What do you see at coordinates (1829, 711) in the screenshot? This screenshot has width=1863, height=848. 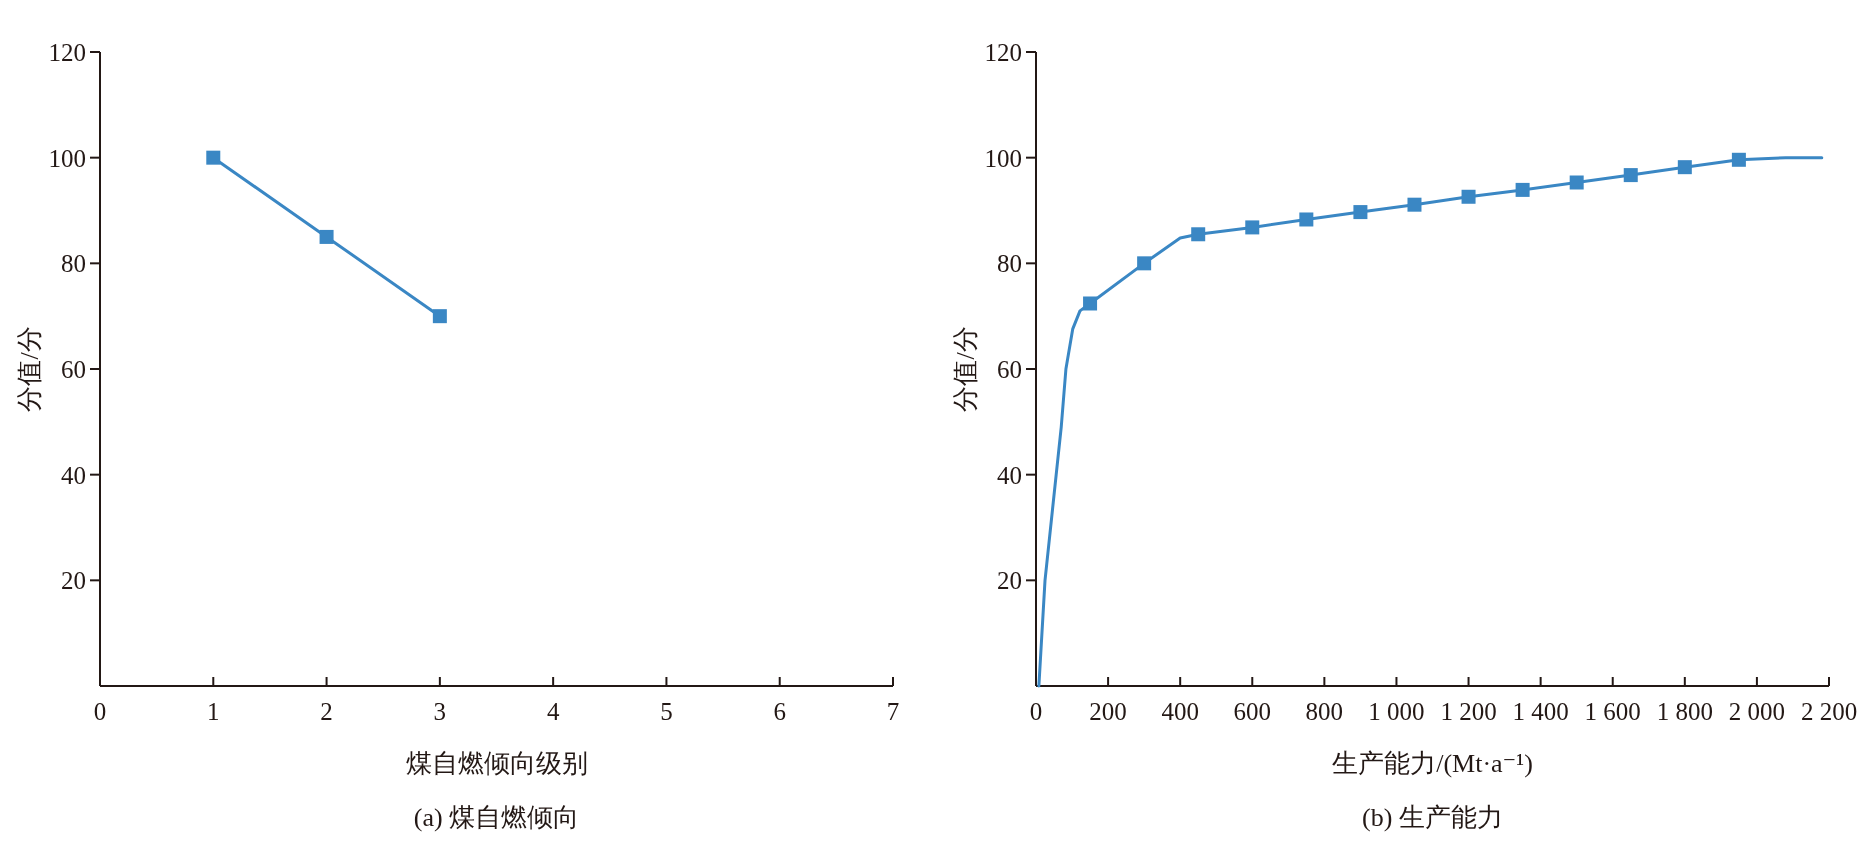 I see `x-tick-label: 2 200` at bounding box center [1829, 711].